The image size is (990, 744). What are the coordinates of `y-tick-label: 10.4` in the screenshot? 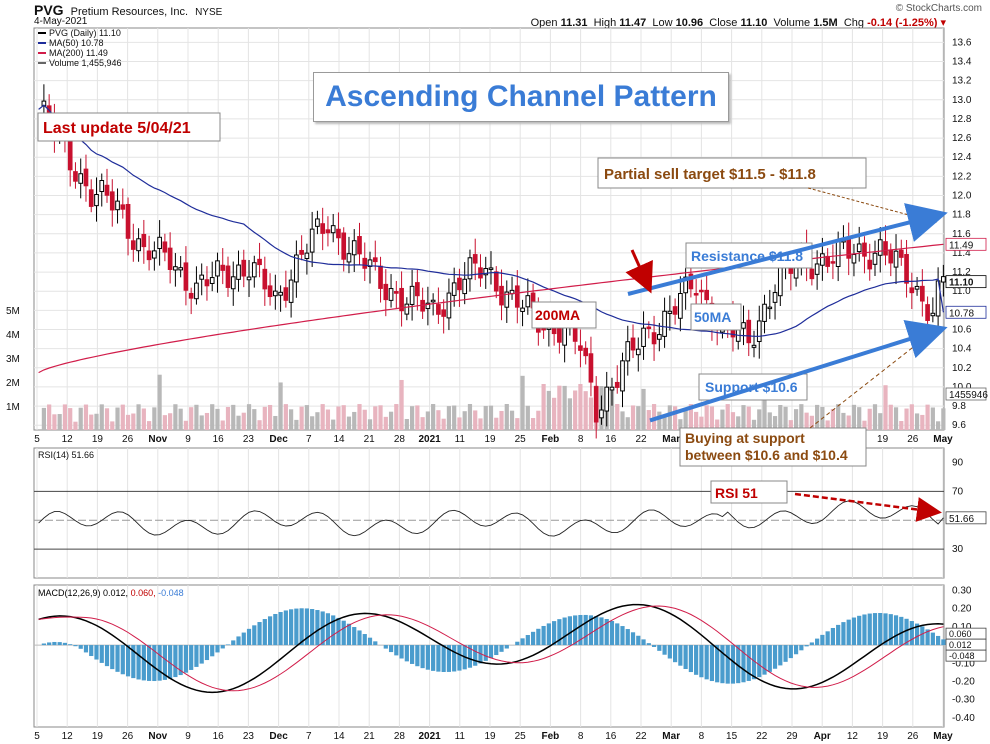 It's located at (962, 349).